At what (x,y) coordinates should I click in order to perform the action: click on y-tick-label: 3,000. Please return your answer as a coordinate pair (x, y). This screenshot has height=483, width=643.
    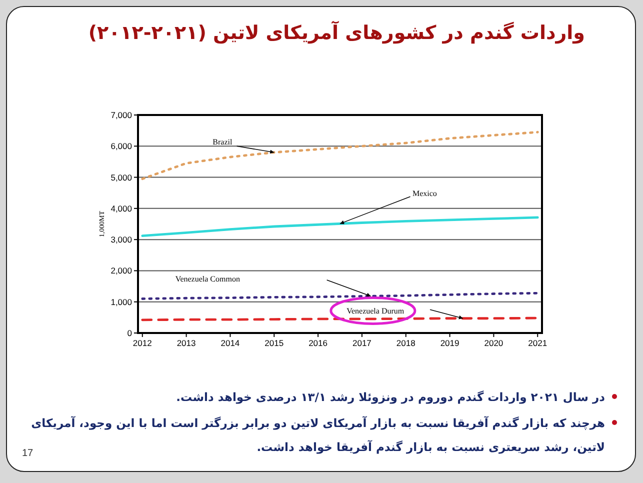
    Looking at the image, I should click on (121, 239).